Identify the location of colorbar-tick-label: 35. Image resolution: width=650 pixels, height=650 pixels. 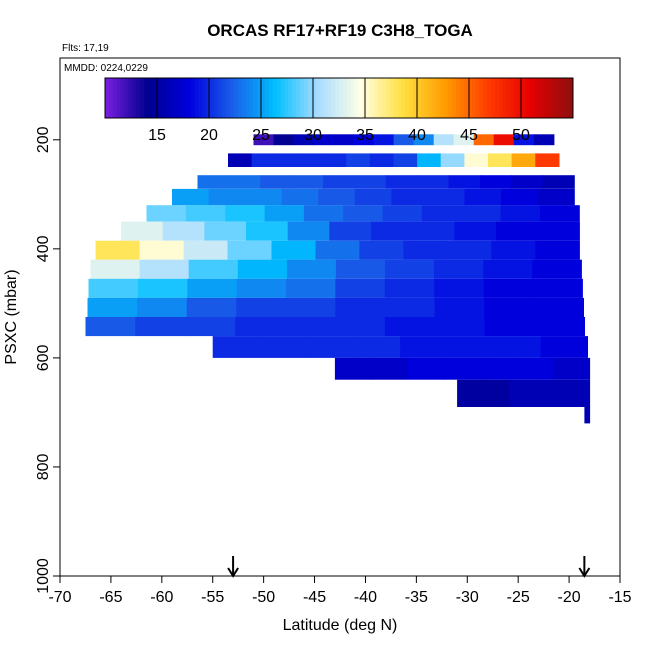
(365, 135).